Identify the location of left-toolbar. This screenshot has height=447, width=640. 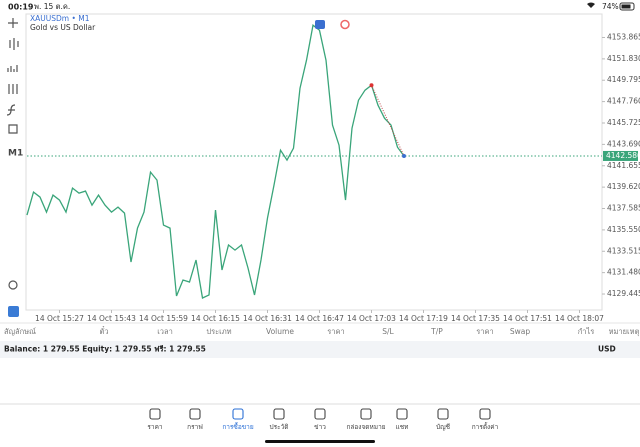
(12, 154).